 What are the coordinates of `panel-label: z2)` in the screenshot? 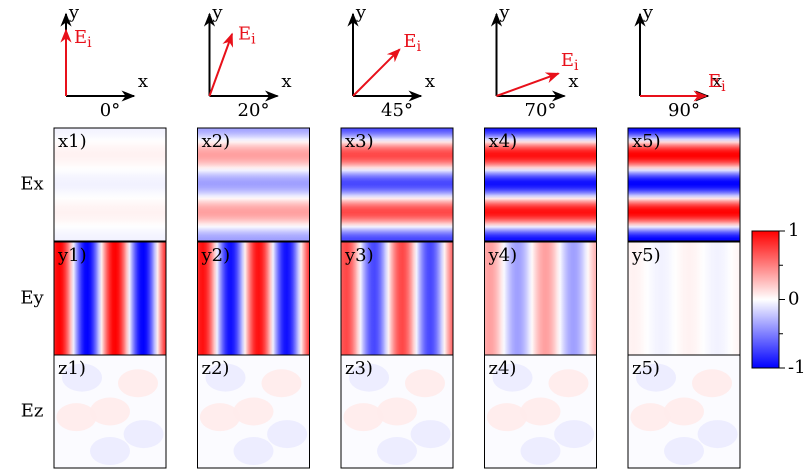 It's located at (216, 368).